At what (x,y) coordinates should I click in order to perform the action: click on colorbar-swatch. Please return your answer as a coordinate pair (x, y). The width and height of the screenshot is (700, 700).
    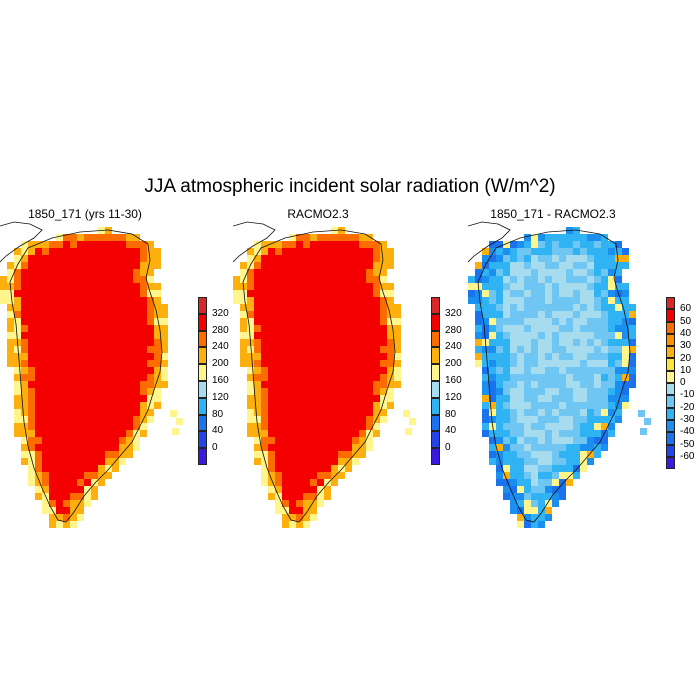
    Looking at the image, I should click on (202, 440).